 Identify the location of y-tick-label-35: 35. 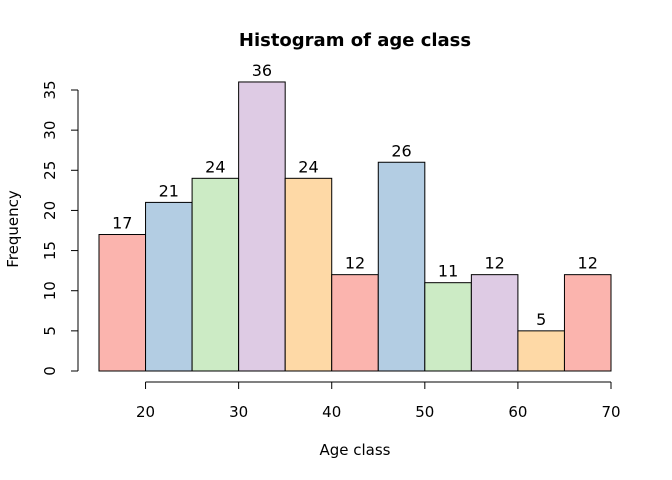
(50, 89).